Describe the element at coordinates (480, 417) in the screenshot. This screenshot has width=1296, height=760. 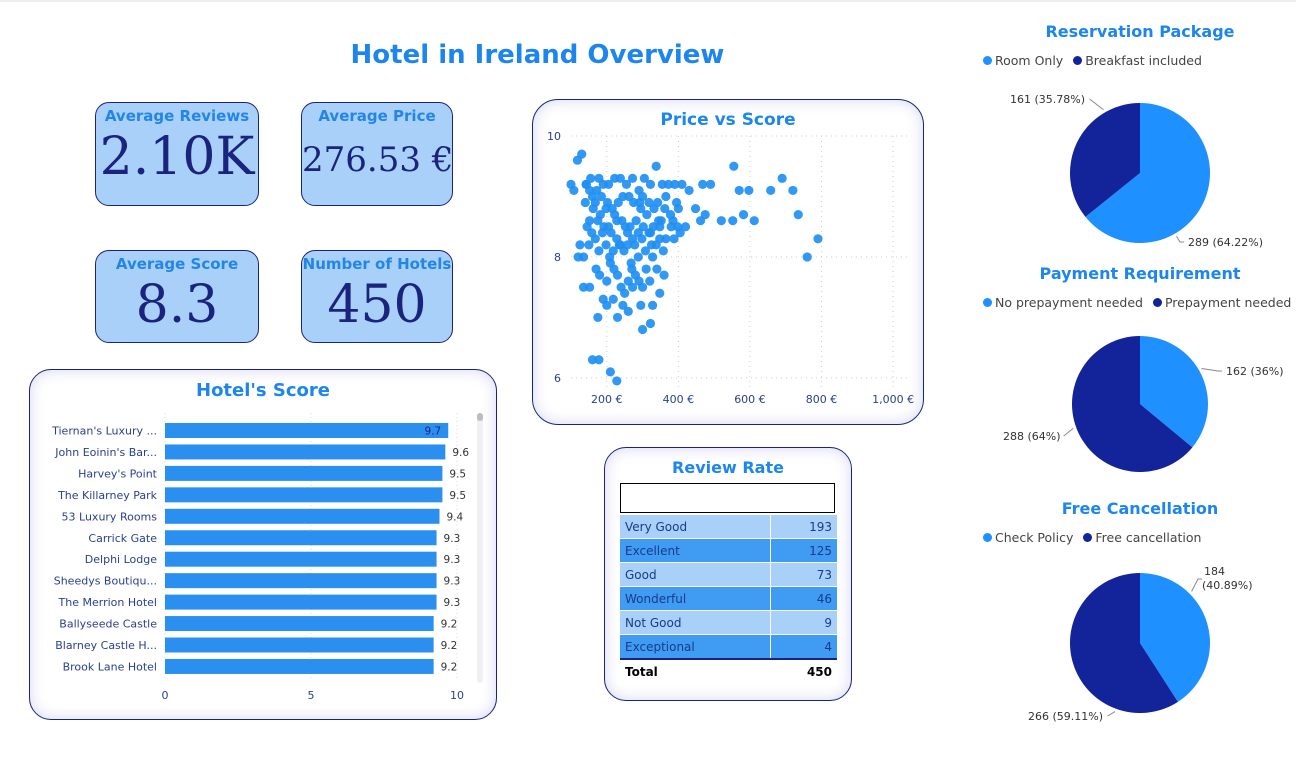
I see `scrollbar-thumb` at that location.